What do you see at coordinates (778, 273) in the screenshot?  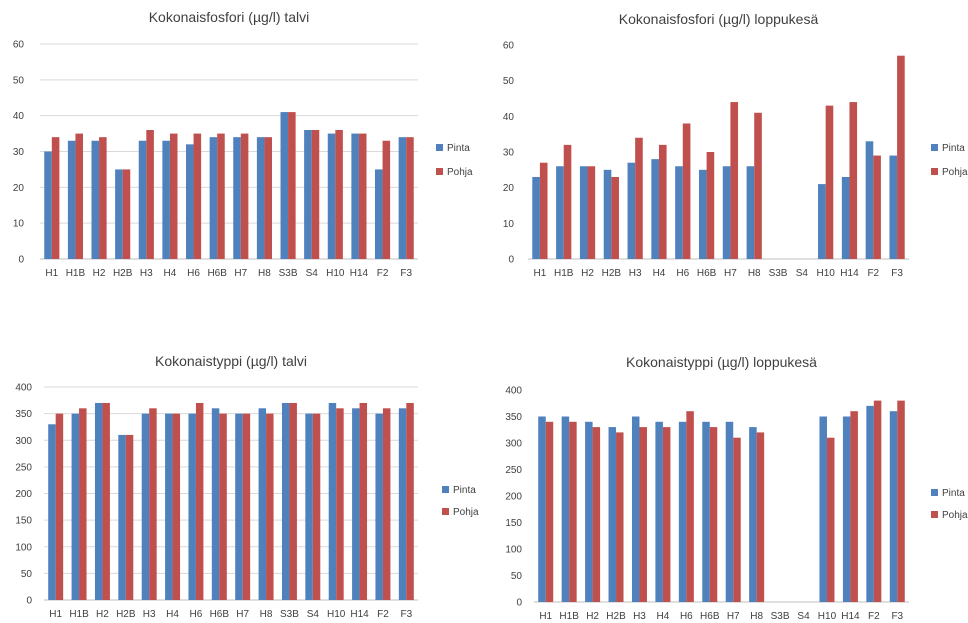 I see `x-tick-label: S3B` at bounding box center [778, 273].